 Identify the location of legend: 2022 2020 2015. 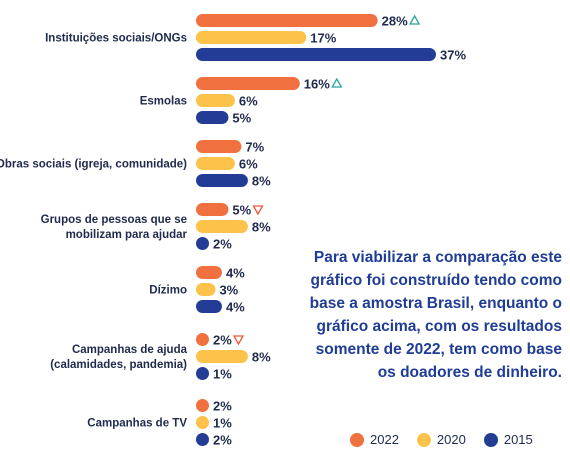
(441, 439).